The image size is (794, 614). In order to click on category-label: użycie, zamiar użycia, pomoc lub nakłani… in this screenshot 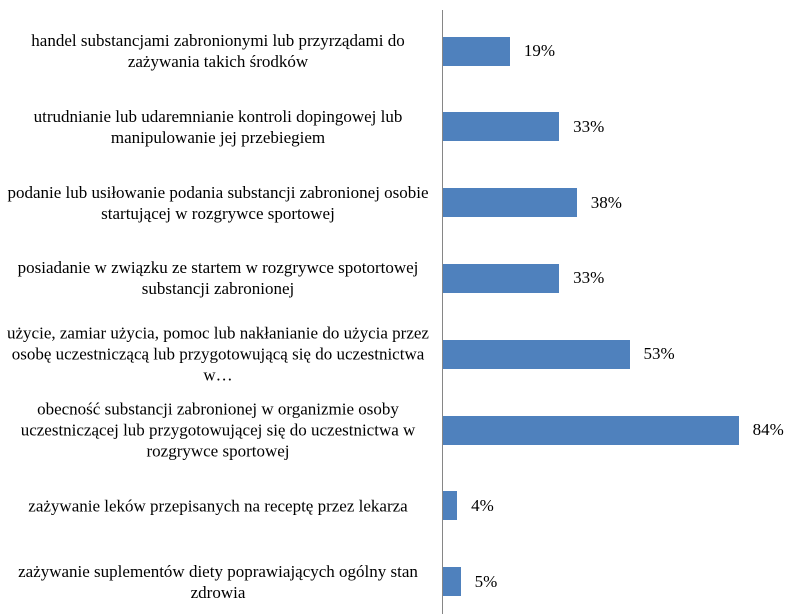, I will do `click(218, 354)`.